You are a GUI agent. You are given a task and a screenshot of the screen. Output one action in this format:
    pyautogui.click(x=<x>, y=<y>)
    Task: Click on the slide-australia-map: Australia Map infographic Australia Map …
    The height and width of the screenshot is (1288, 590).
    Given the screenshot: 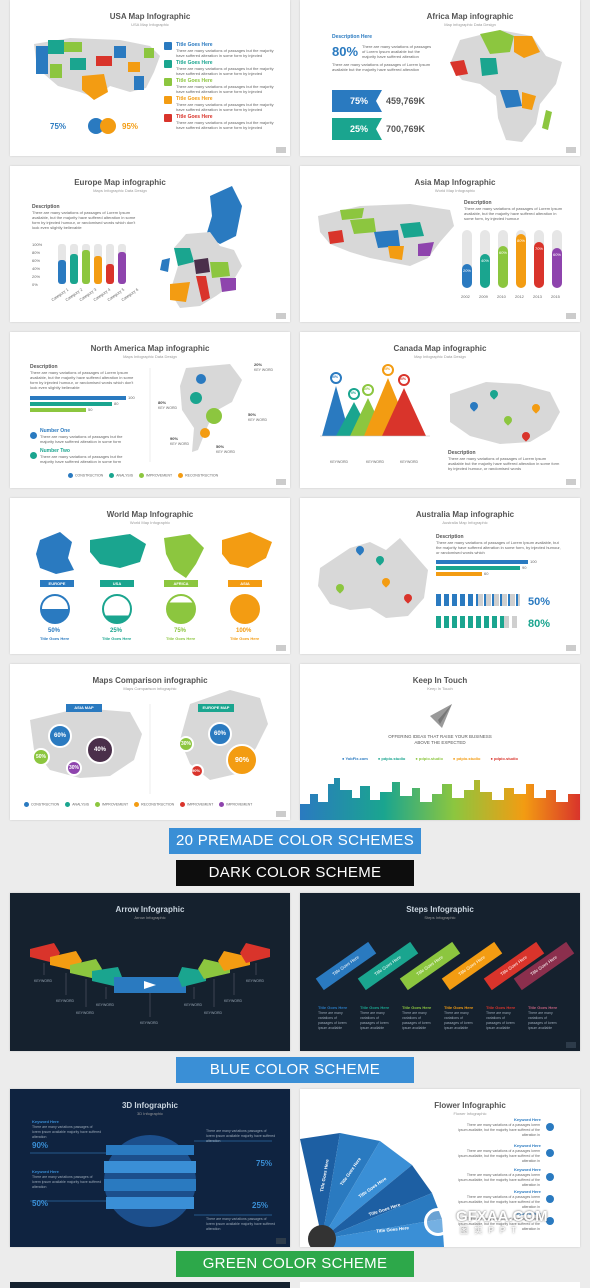 What is the action you would take?
    pyautogui.click(x=440, y=576)
    